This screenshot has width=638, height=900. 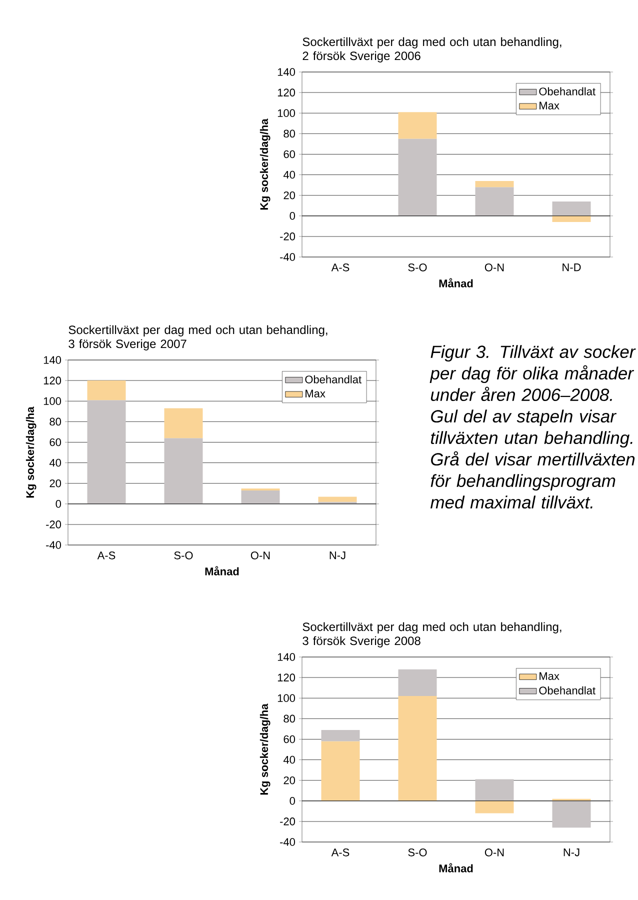 I want to click on text: Figur 3. Tillväxt av socker per dag för olika månader under åren 2006–2008. Gul del av stapeln visar tillväxten utan behandling. Grå del visar mertillväxten för behandlingsprogram med maximal tillväxt., so click(x=533, y=427).